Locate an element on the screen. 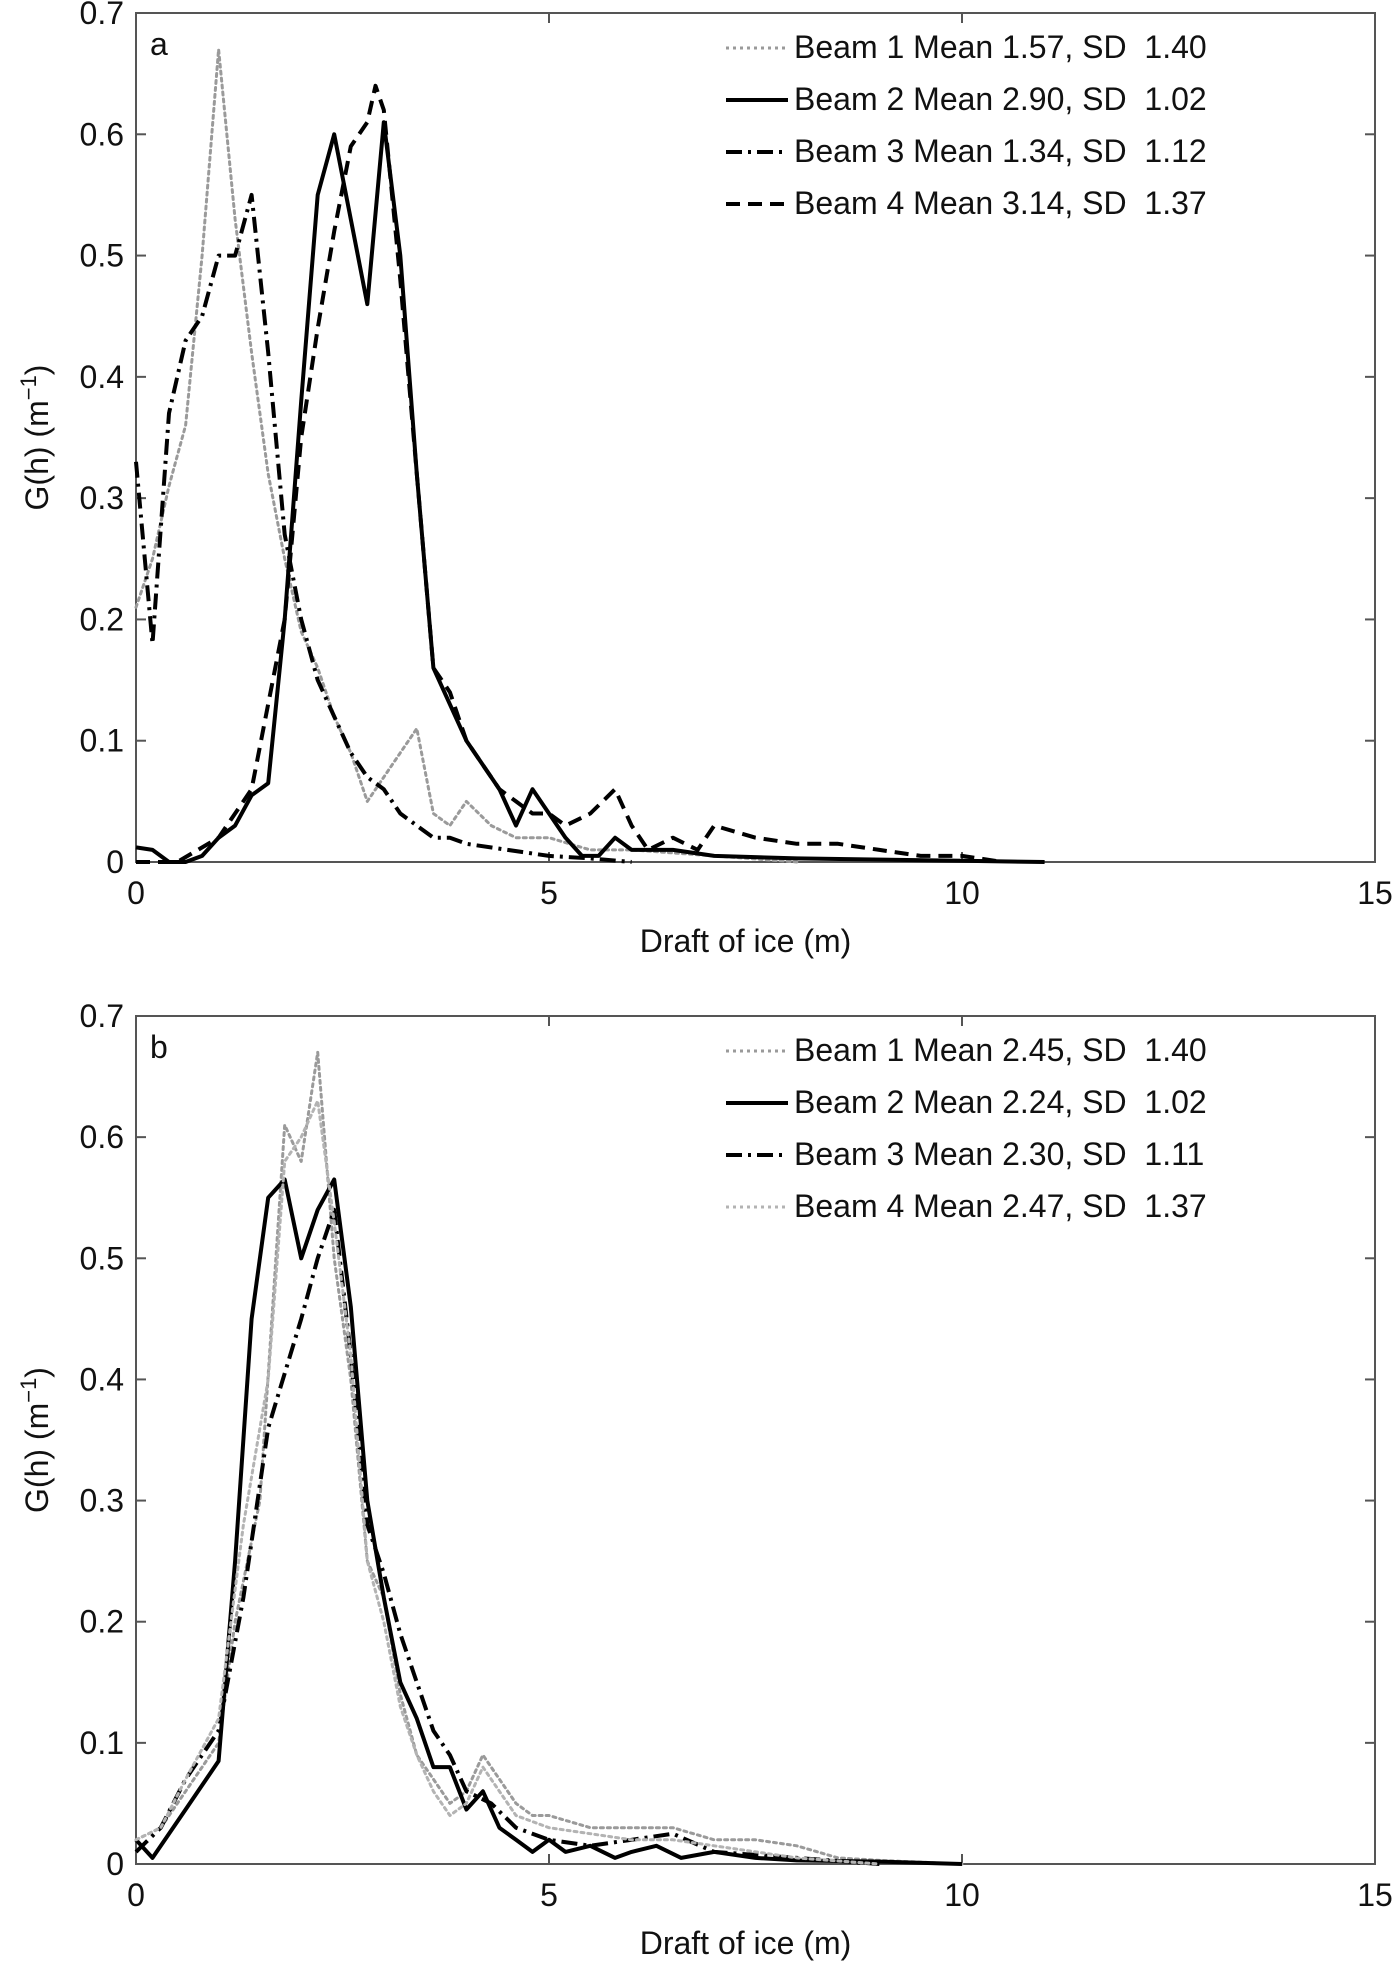 This screenshot has height=1965, width=1400. legend-label-beam-4: Beam 4 Mean 2.47, SD 1.37 is located at coordinates (1000, 1206).